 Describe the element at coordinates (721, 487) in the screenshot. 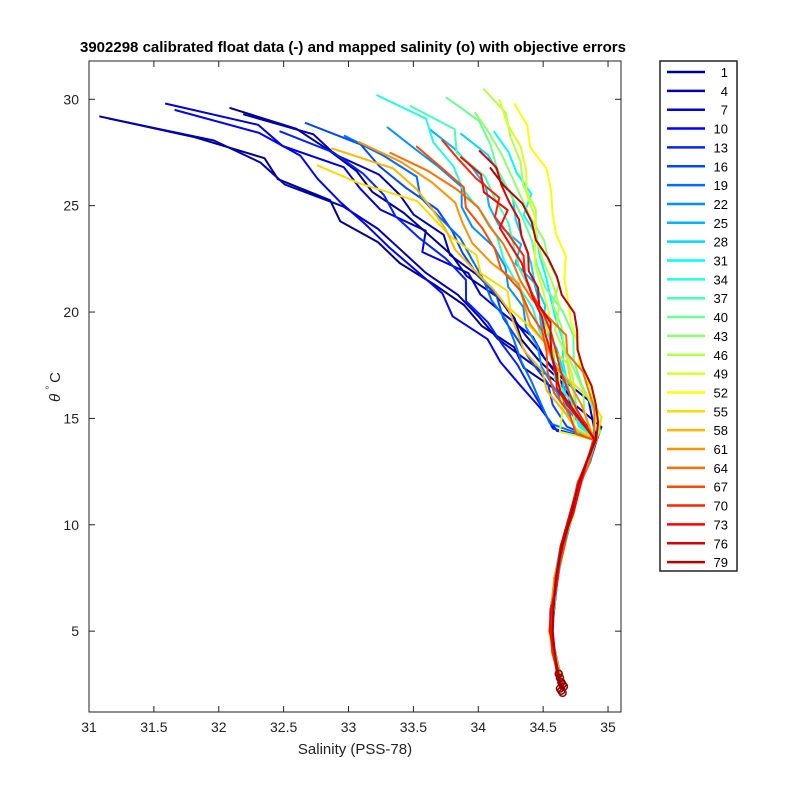

I see `legend-label: 67` at that location.